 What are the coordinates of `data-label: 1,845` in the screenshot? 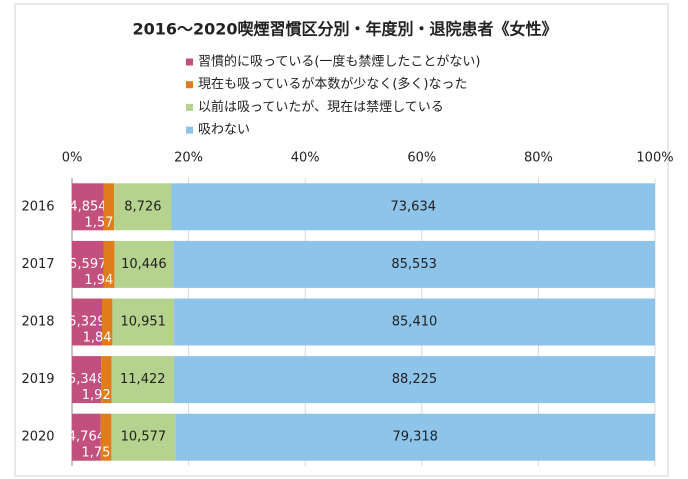 It's located at (101, 338).